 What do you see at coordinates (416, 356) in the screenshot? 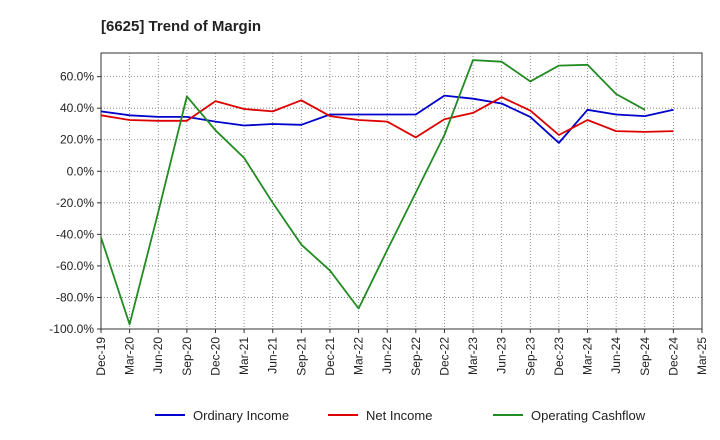
I see `x-tick-label: Sep-22` at bounding box center [416, 356].